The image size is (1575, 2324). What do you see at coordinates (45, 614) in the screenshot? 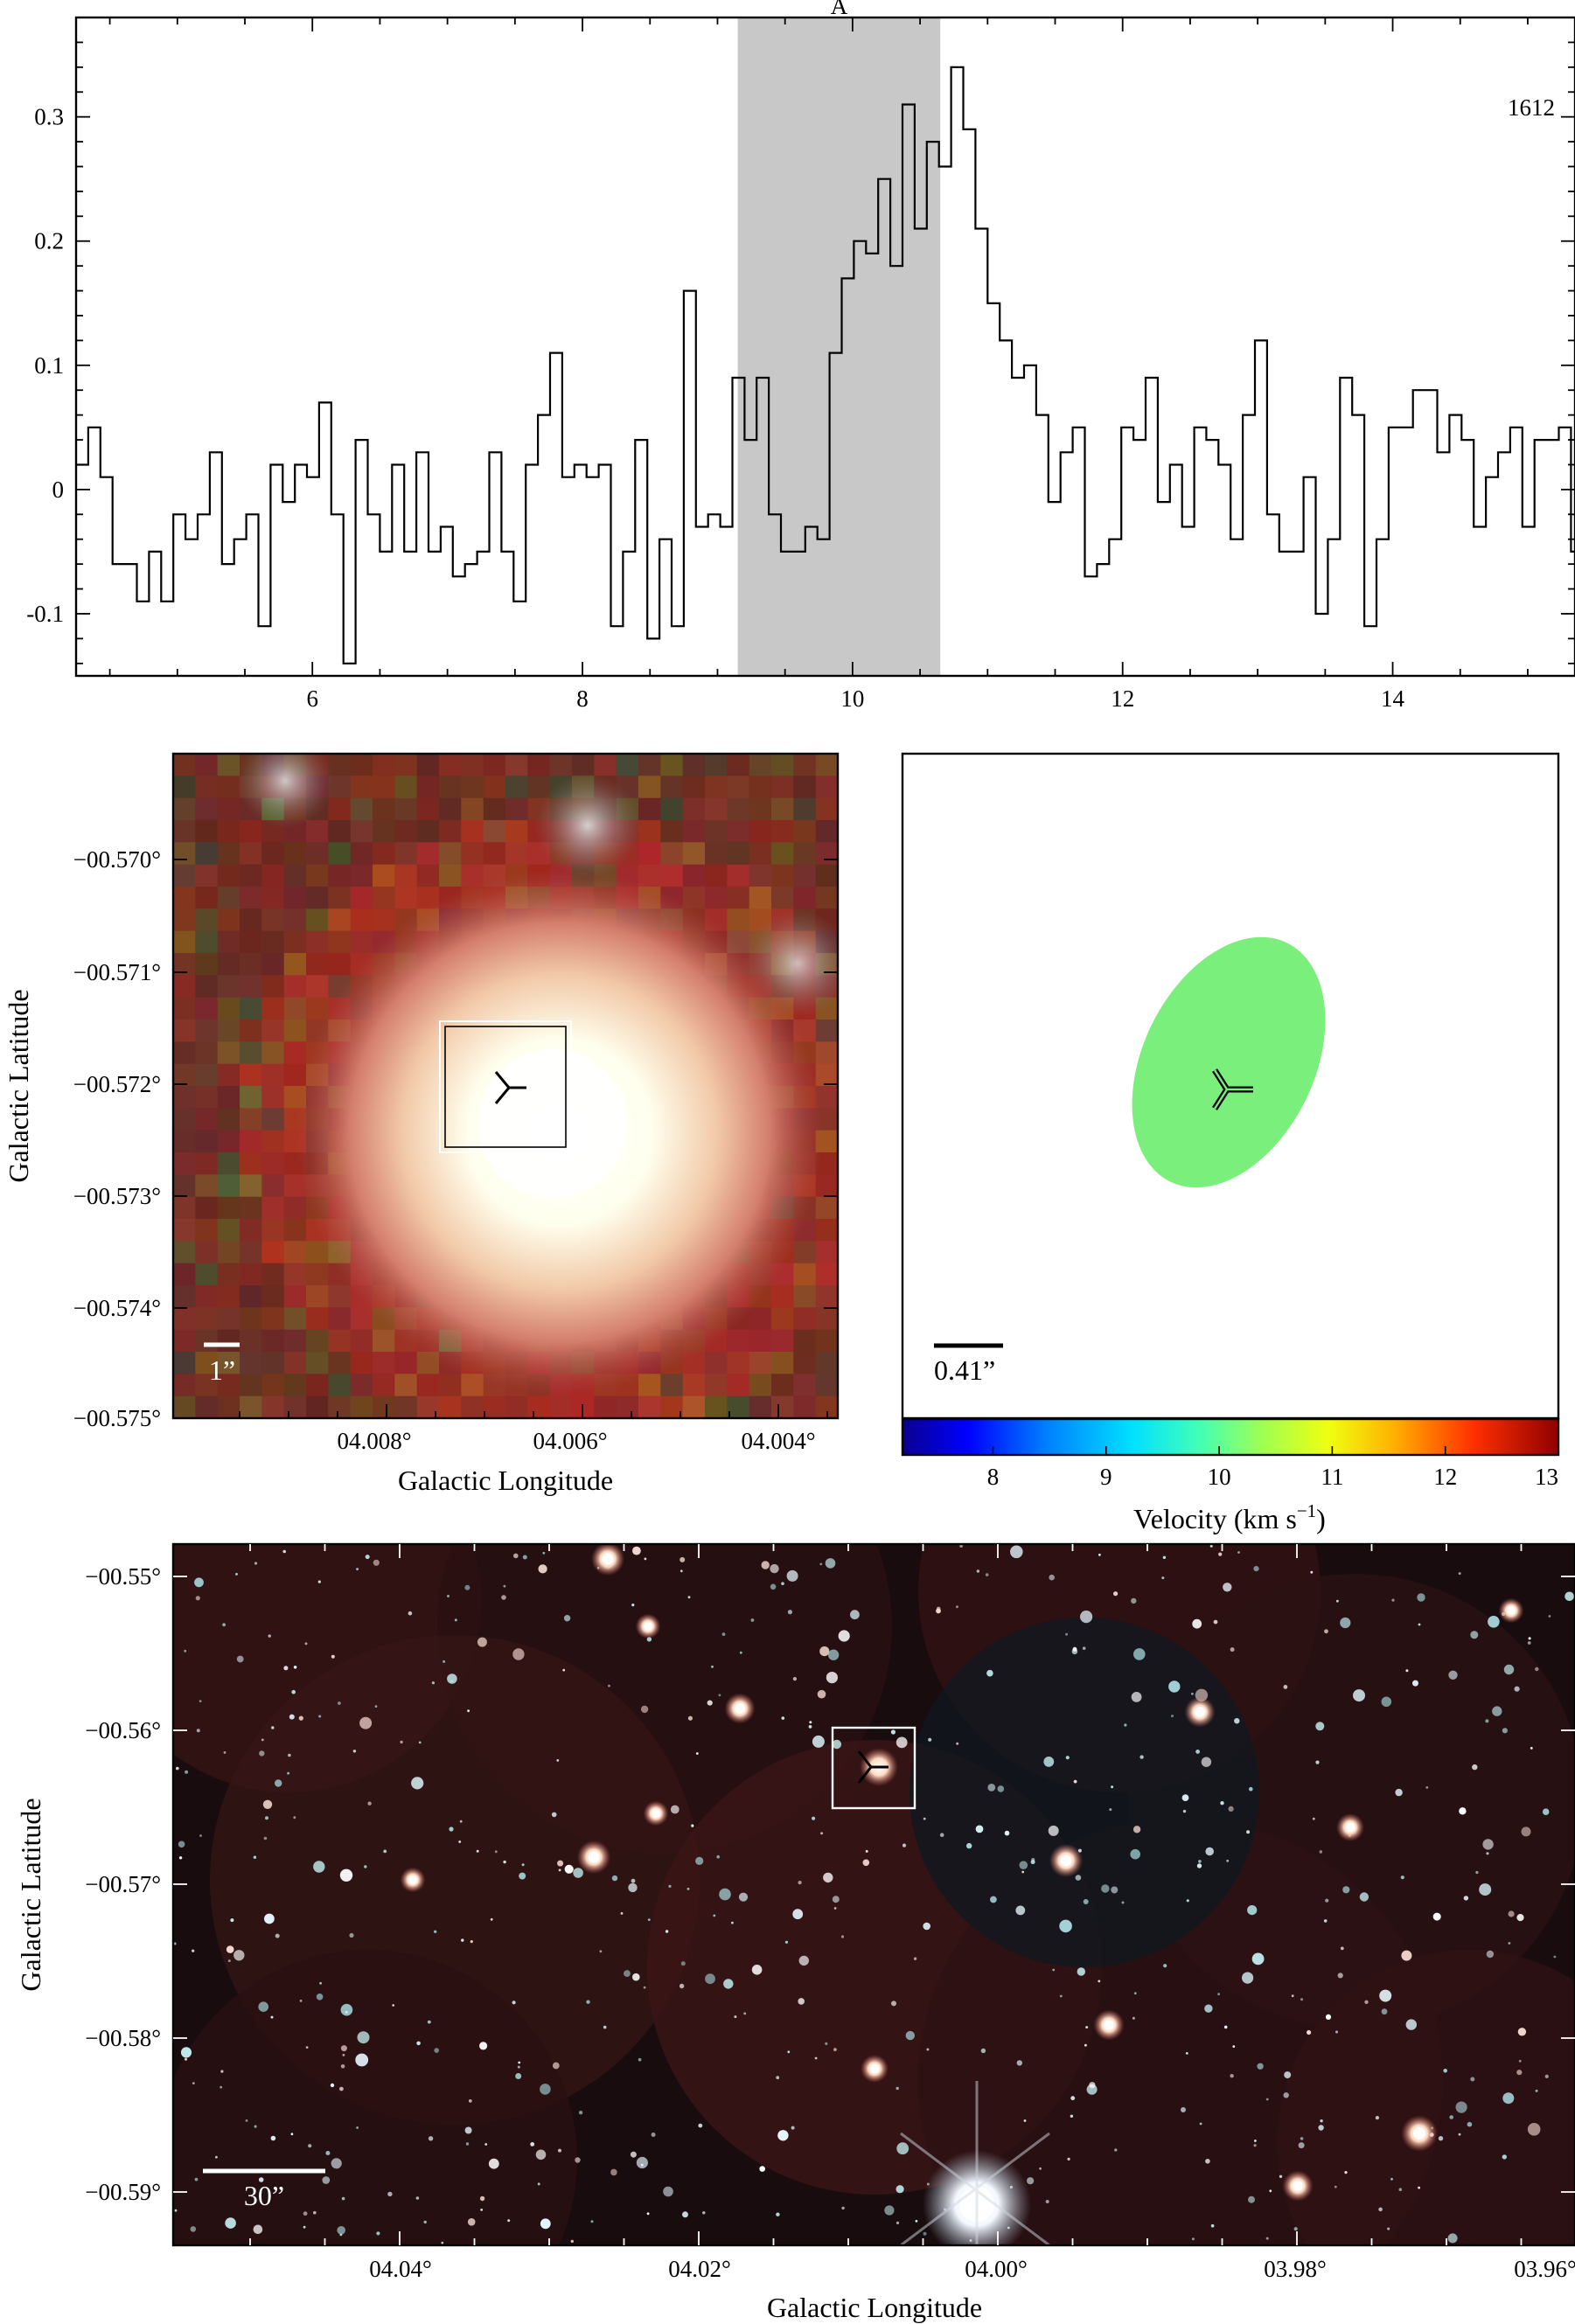
I see `spectrum-y-tick-label: -0.1` at bounding box center [45, 614].